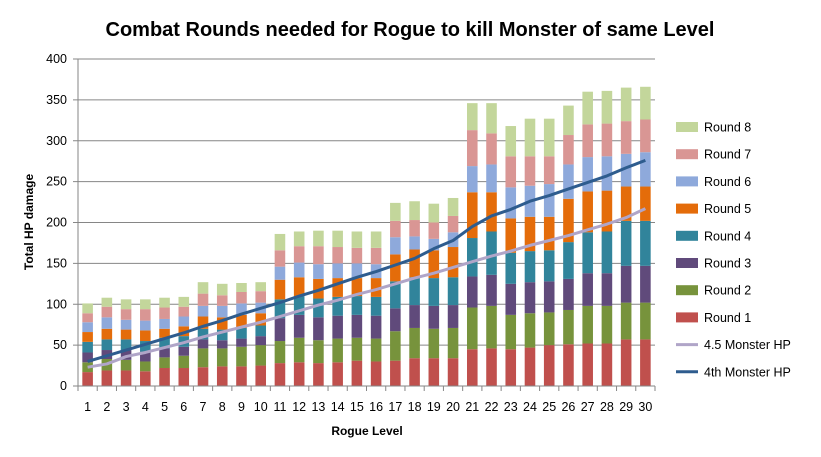 This screenshot has height=457, width=821. I want to click on legend-label: Round 2, so click(727, 291).